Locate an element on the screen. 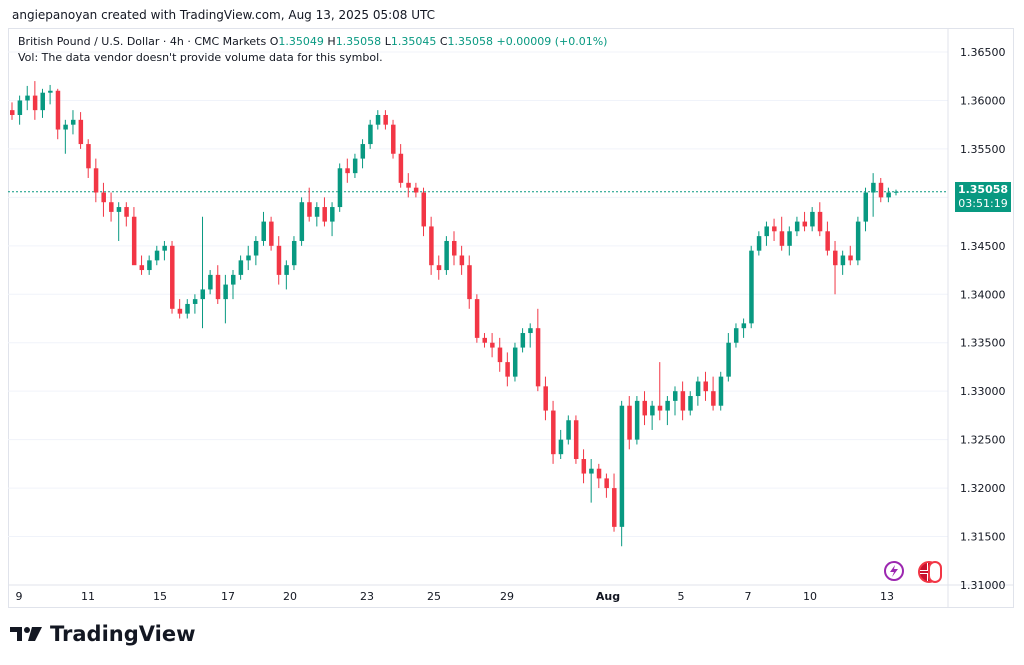 The height and width of the screenshot is (665, 1024). time-axis: 9 11 15 17 20 23 25 29 Aug 5 7 10 13 is located at coordinates (455, 596).